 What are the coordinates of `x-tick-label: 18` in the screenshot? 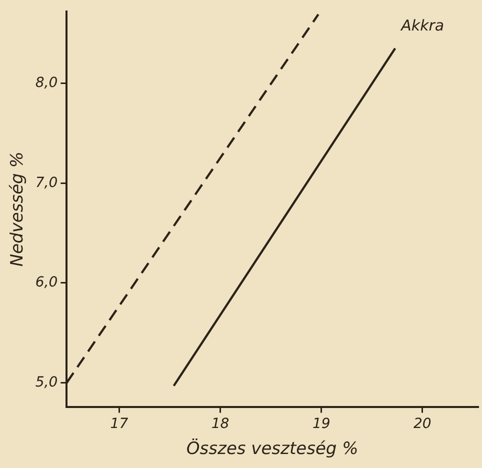 It's located at (220, 424).